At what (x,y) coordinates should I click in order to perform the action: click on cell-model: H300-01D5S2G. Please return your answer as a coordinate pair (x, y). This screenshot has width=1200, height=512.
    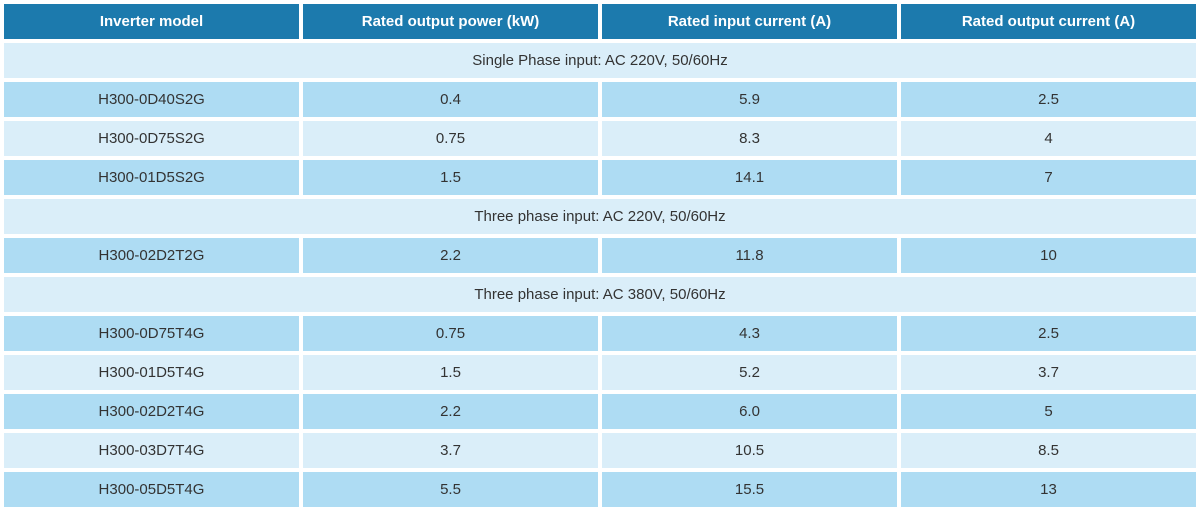
    Looking at the image, I should click on (151, 177).